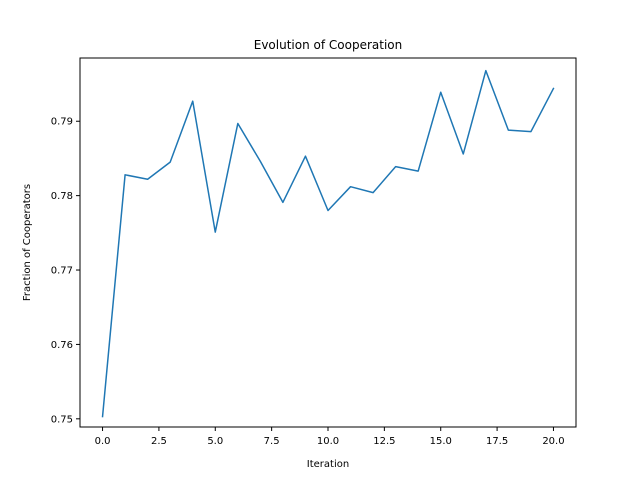  What do you see at coordinates (62, 196) in the screenshot?
I see `y-tick-label: 0.78` at bounding box center [62, 196].